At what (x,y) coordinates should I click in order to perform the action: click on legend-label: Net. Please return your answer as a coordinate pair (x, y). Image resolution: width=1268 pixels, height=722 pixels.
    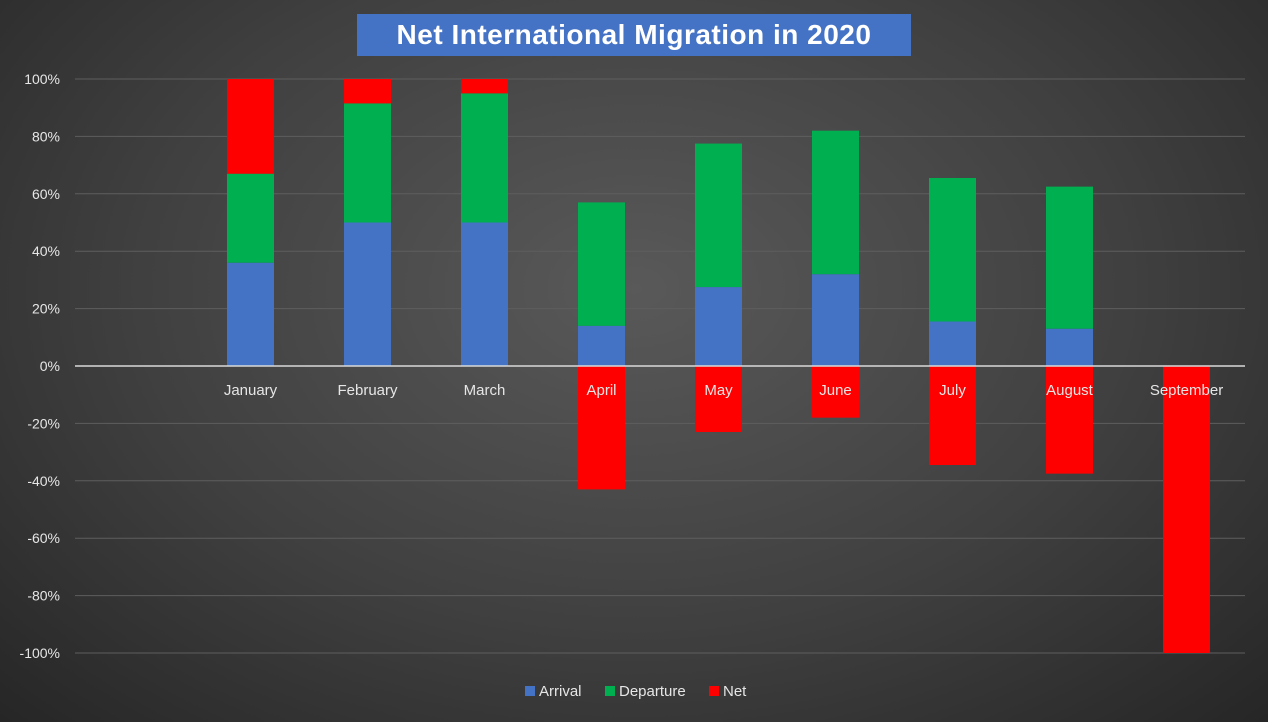
    Looking at the image, I should click on (735, 691).